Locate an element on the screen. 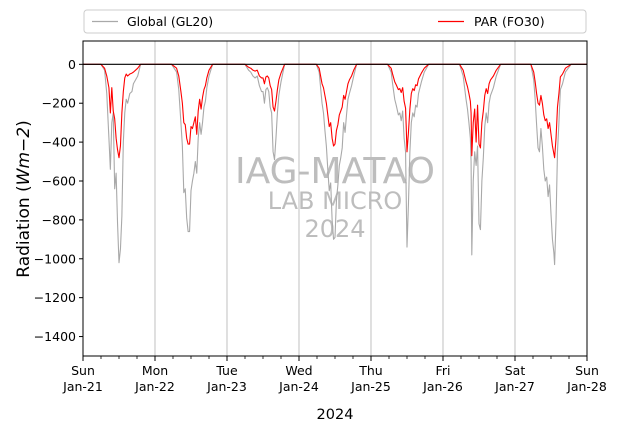  y-tick-label: −800 is located at coordinates (59, 219).